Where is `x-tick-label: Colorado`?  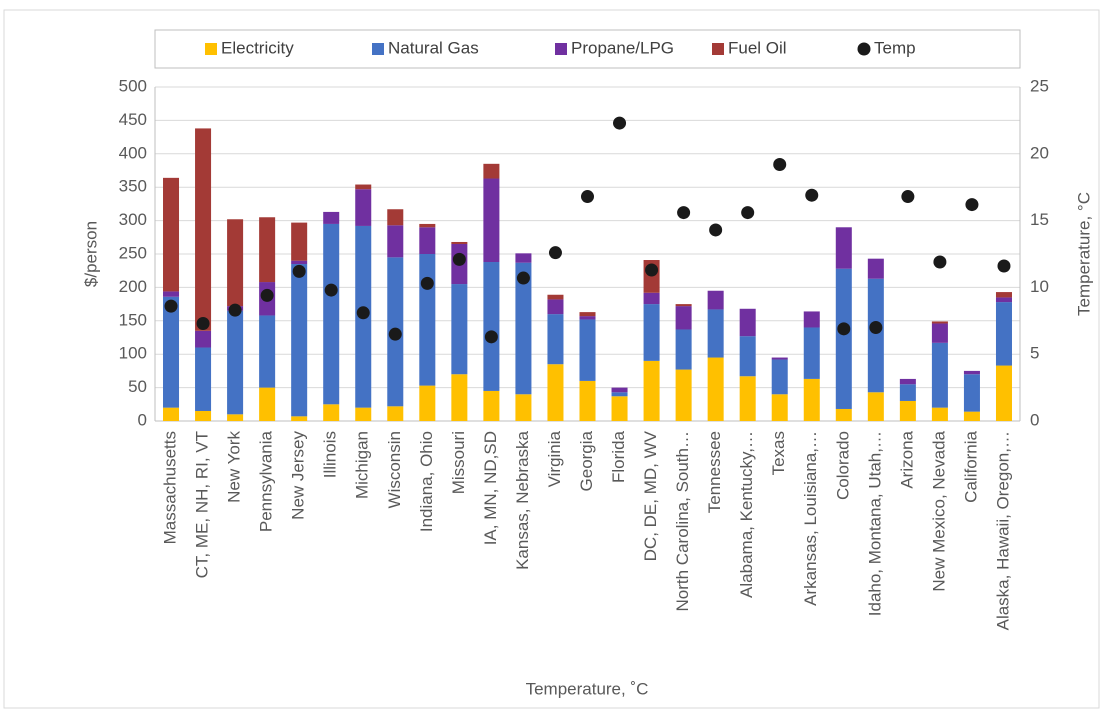 x-tick-label: Colorado is located at coordinates (842, 465).